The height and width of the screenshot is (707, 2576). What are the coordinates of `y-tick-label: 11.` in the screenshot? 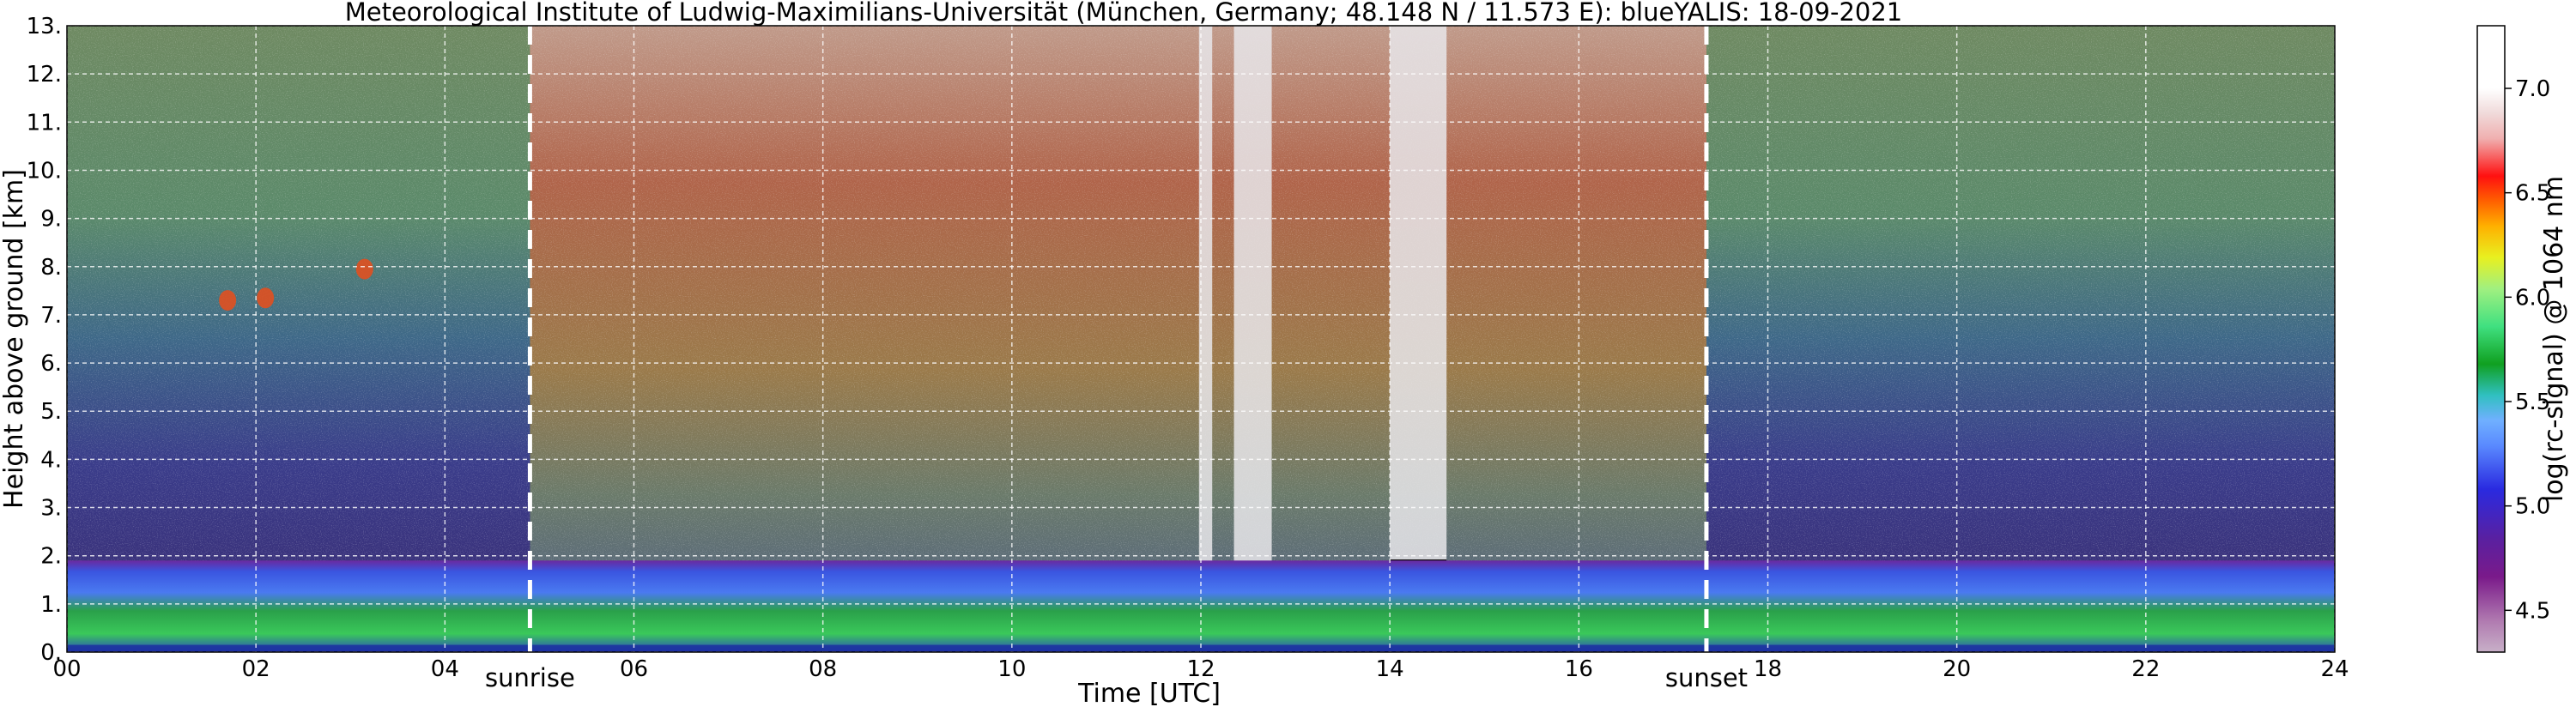 It's located at (44, 123).